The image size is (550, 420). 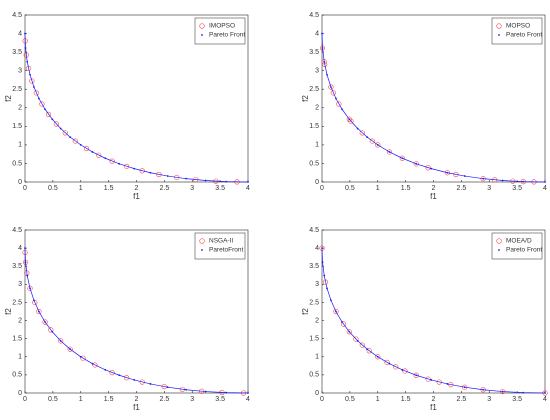 What do you see at coordinates (226, 250) in the screenshot?
I see `legend-label: ParetoFront` at bounding box center [226, 250].